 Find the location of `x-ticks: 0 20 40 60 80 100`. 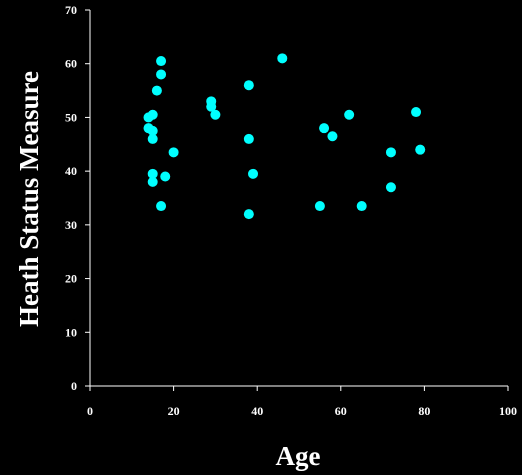

x-ticks: 0 20 40 60 80 100 is located at coordinates (302, 402).